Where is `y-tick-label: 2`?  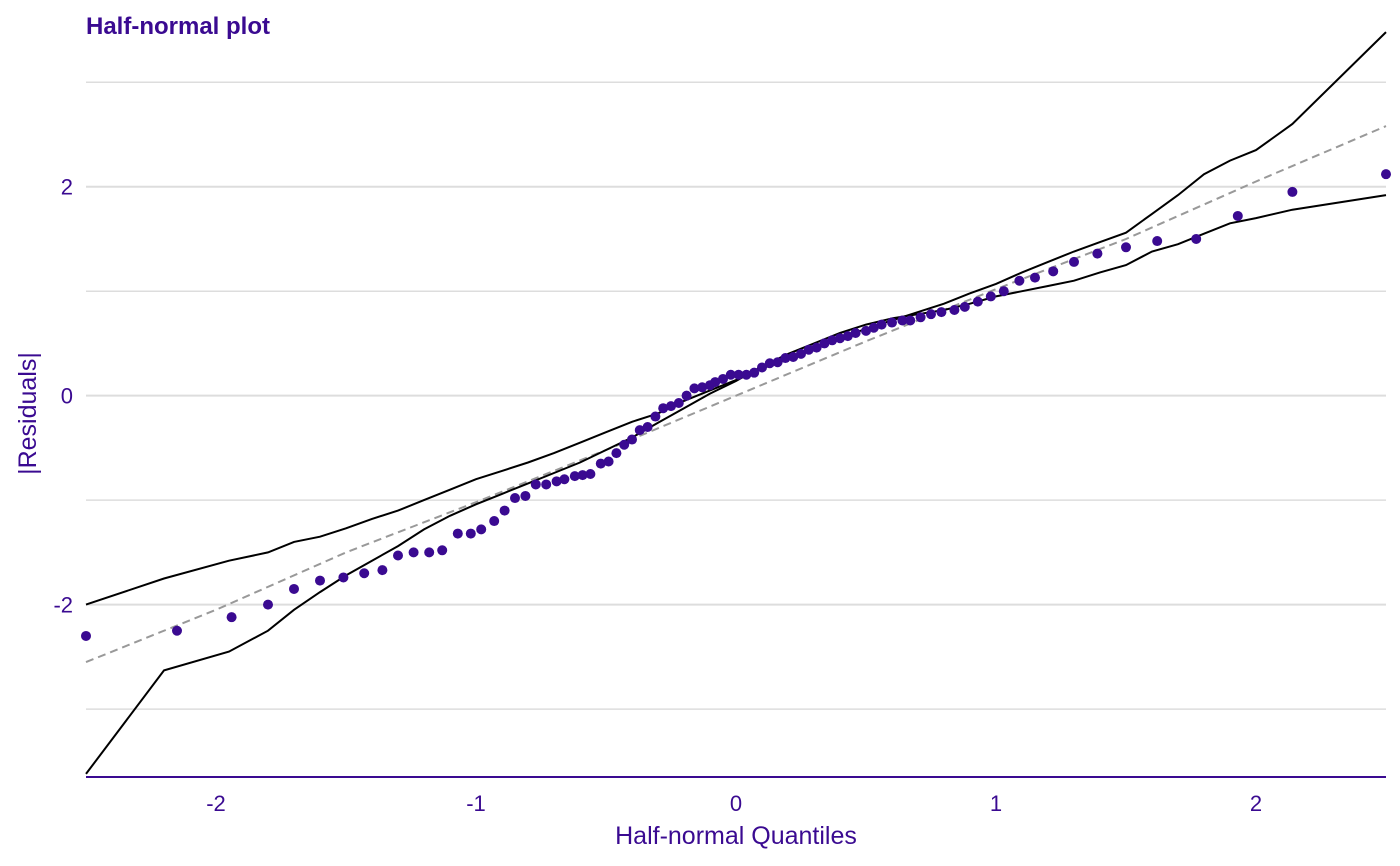
y-tick-label: 2 is located at coordinates (67, 187).